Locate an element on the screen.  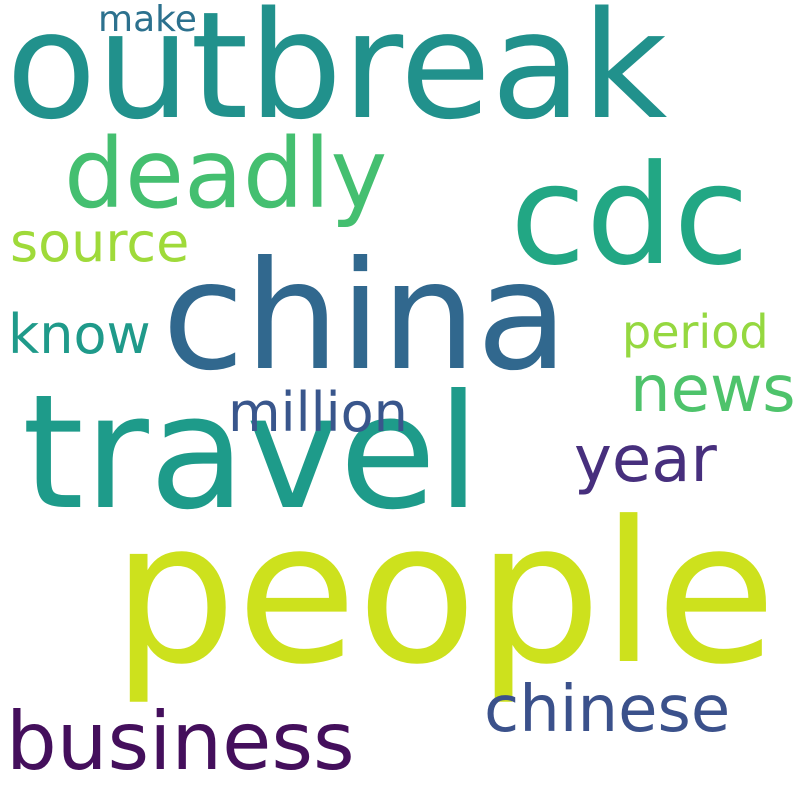
word-china: china is located at coordinates (365, 317).